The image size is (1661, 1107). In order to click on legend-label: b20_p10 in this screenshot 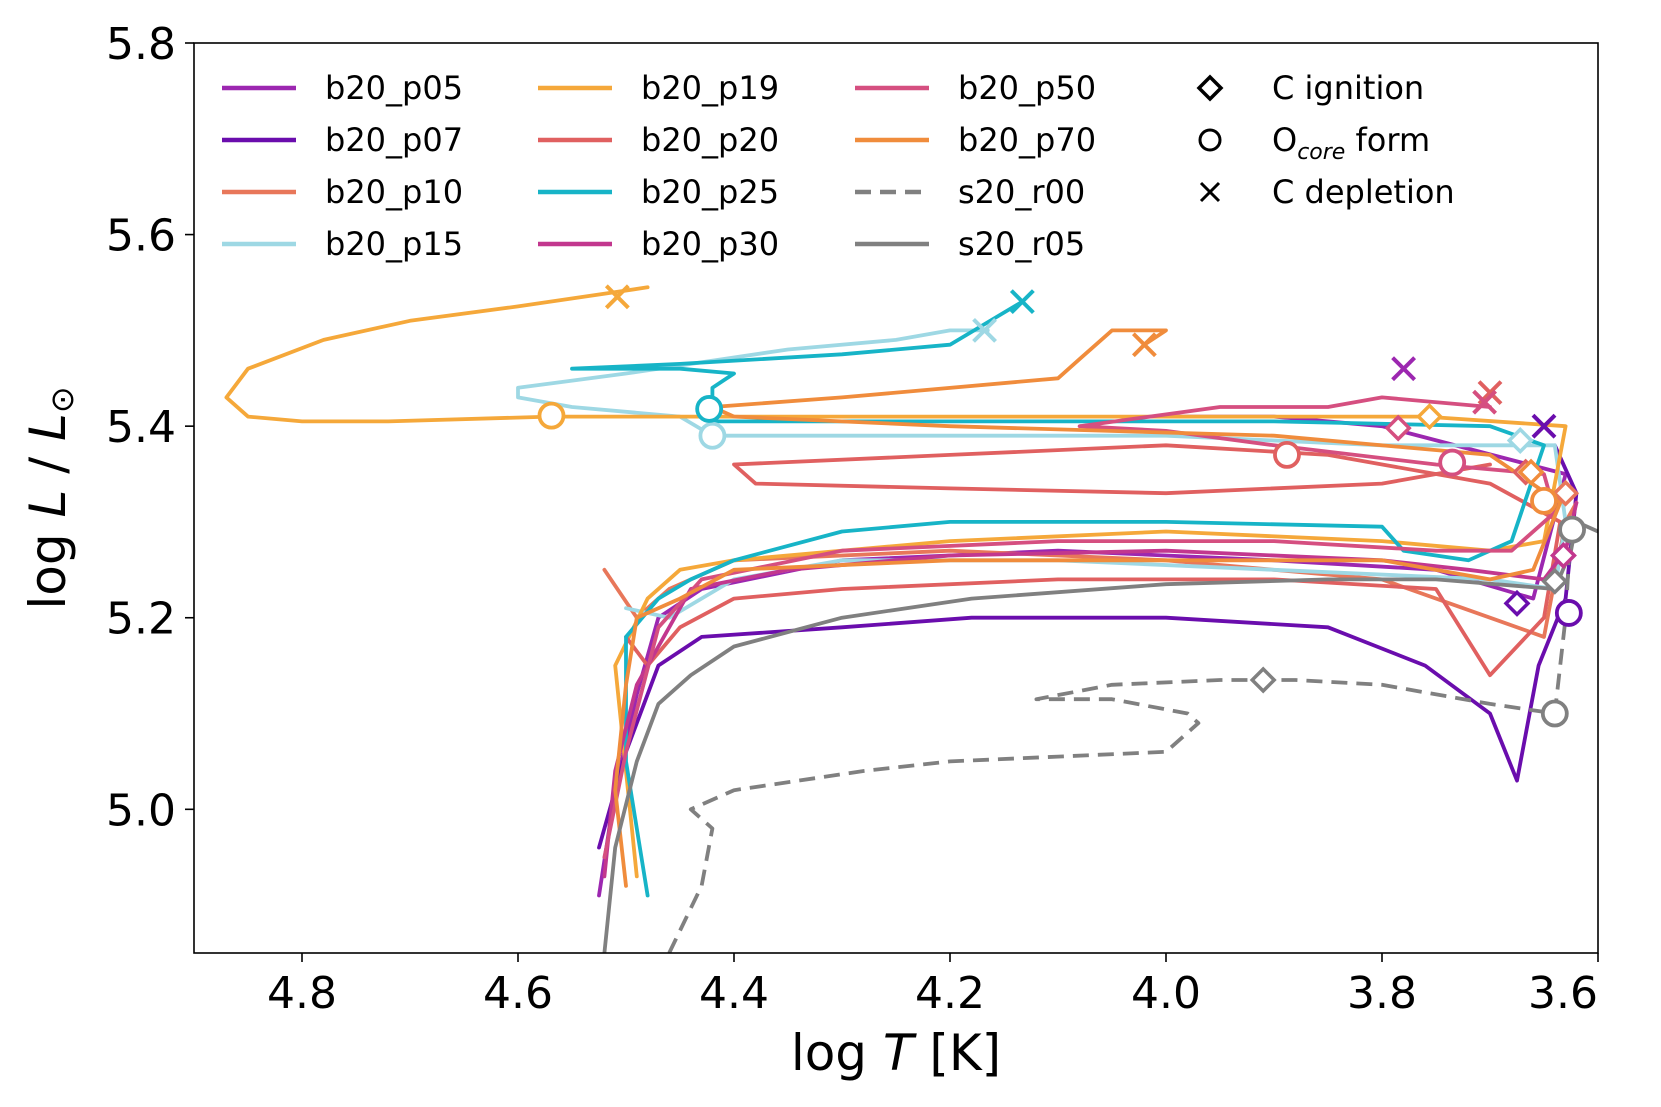, I will do `click(394, 192)`.